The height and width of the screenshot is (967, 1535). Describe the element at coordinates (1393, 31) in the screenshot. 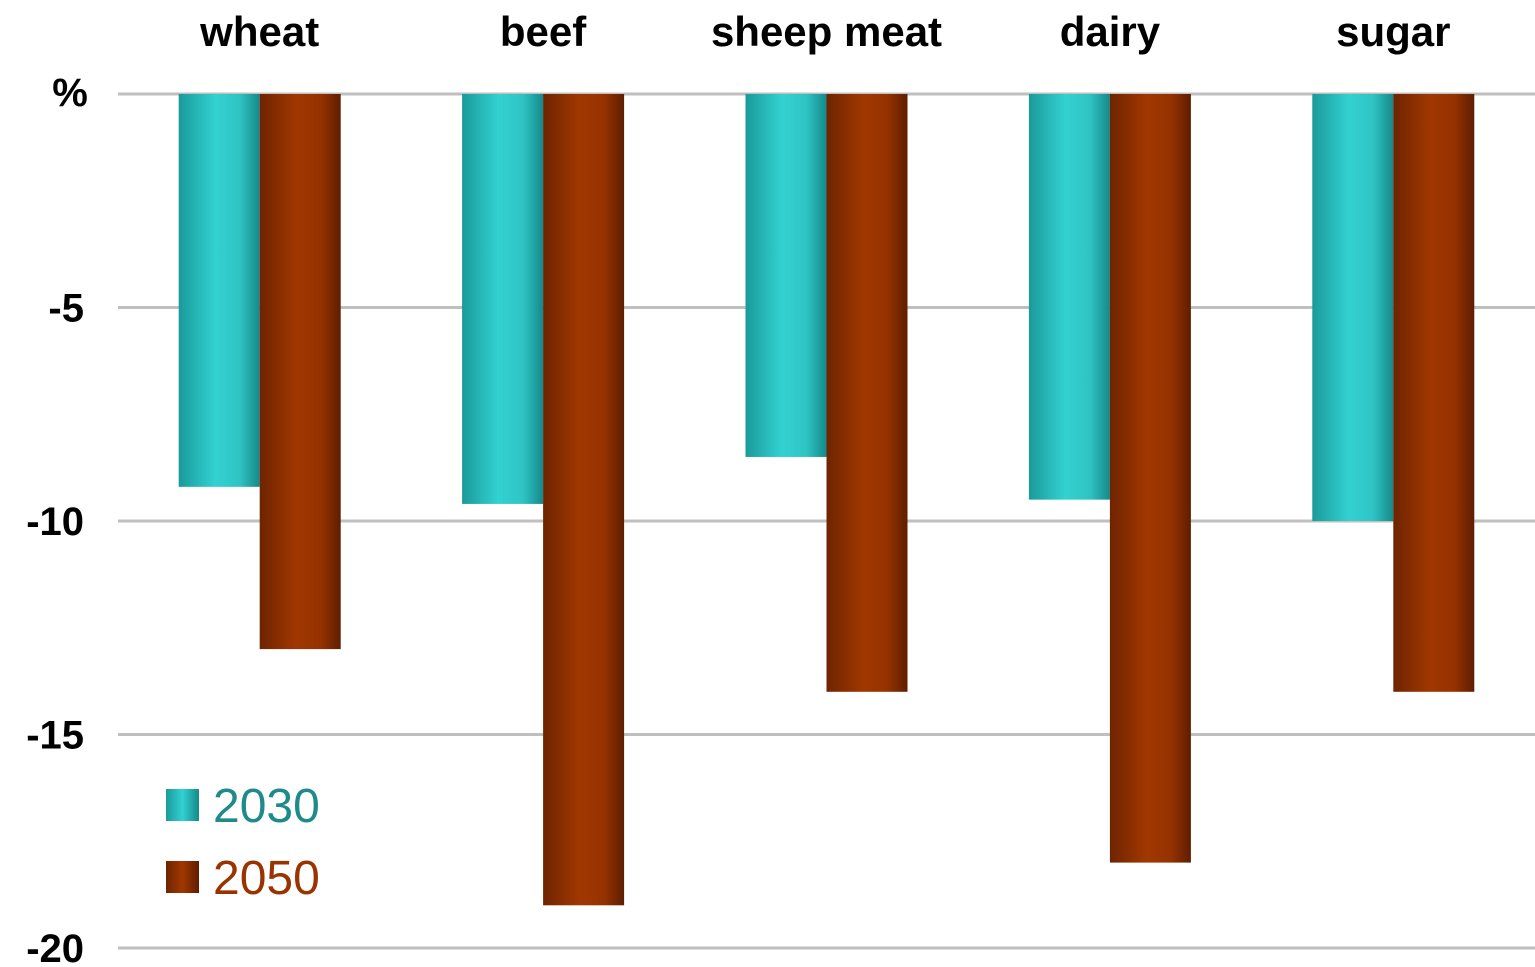

I see `category-label: sugar` at that location.